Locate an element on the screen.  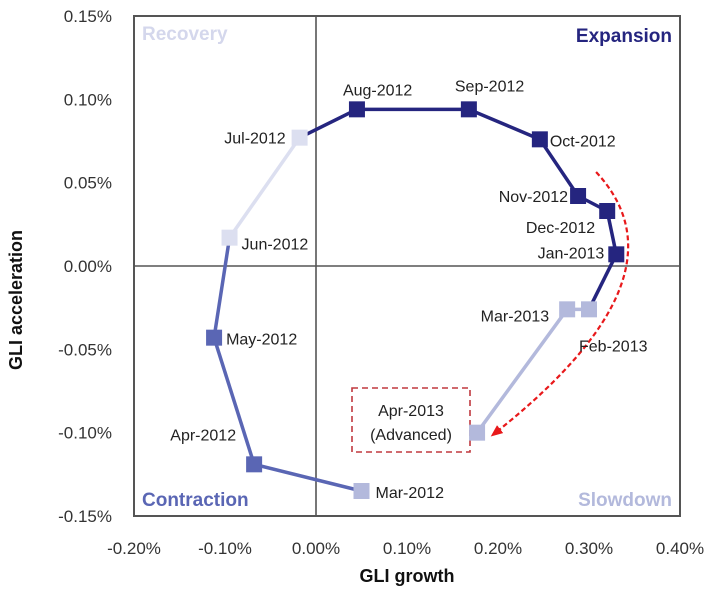
data-point-label: Apr-2012 is located at coordinates (203, 435).